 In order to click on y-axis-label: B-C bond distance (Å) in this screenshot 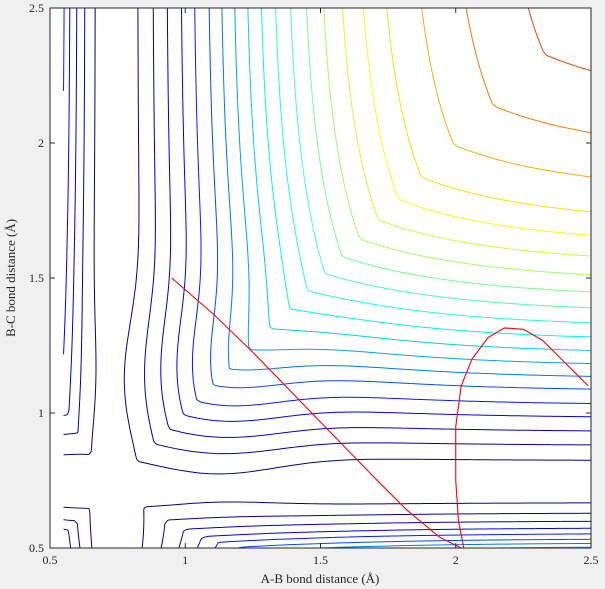, I will do `click(10, 278)`.